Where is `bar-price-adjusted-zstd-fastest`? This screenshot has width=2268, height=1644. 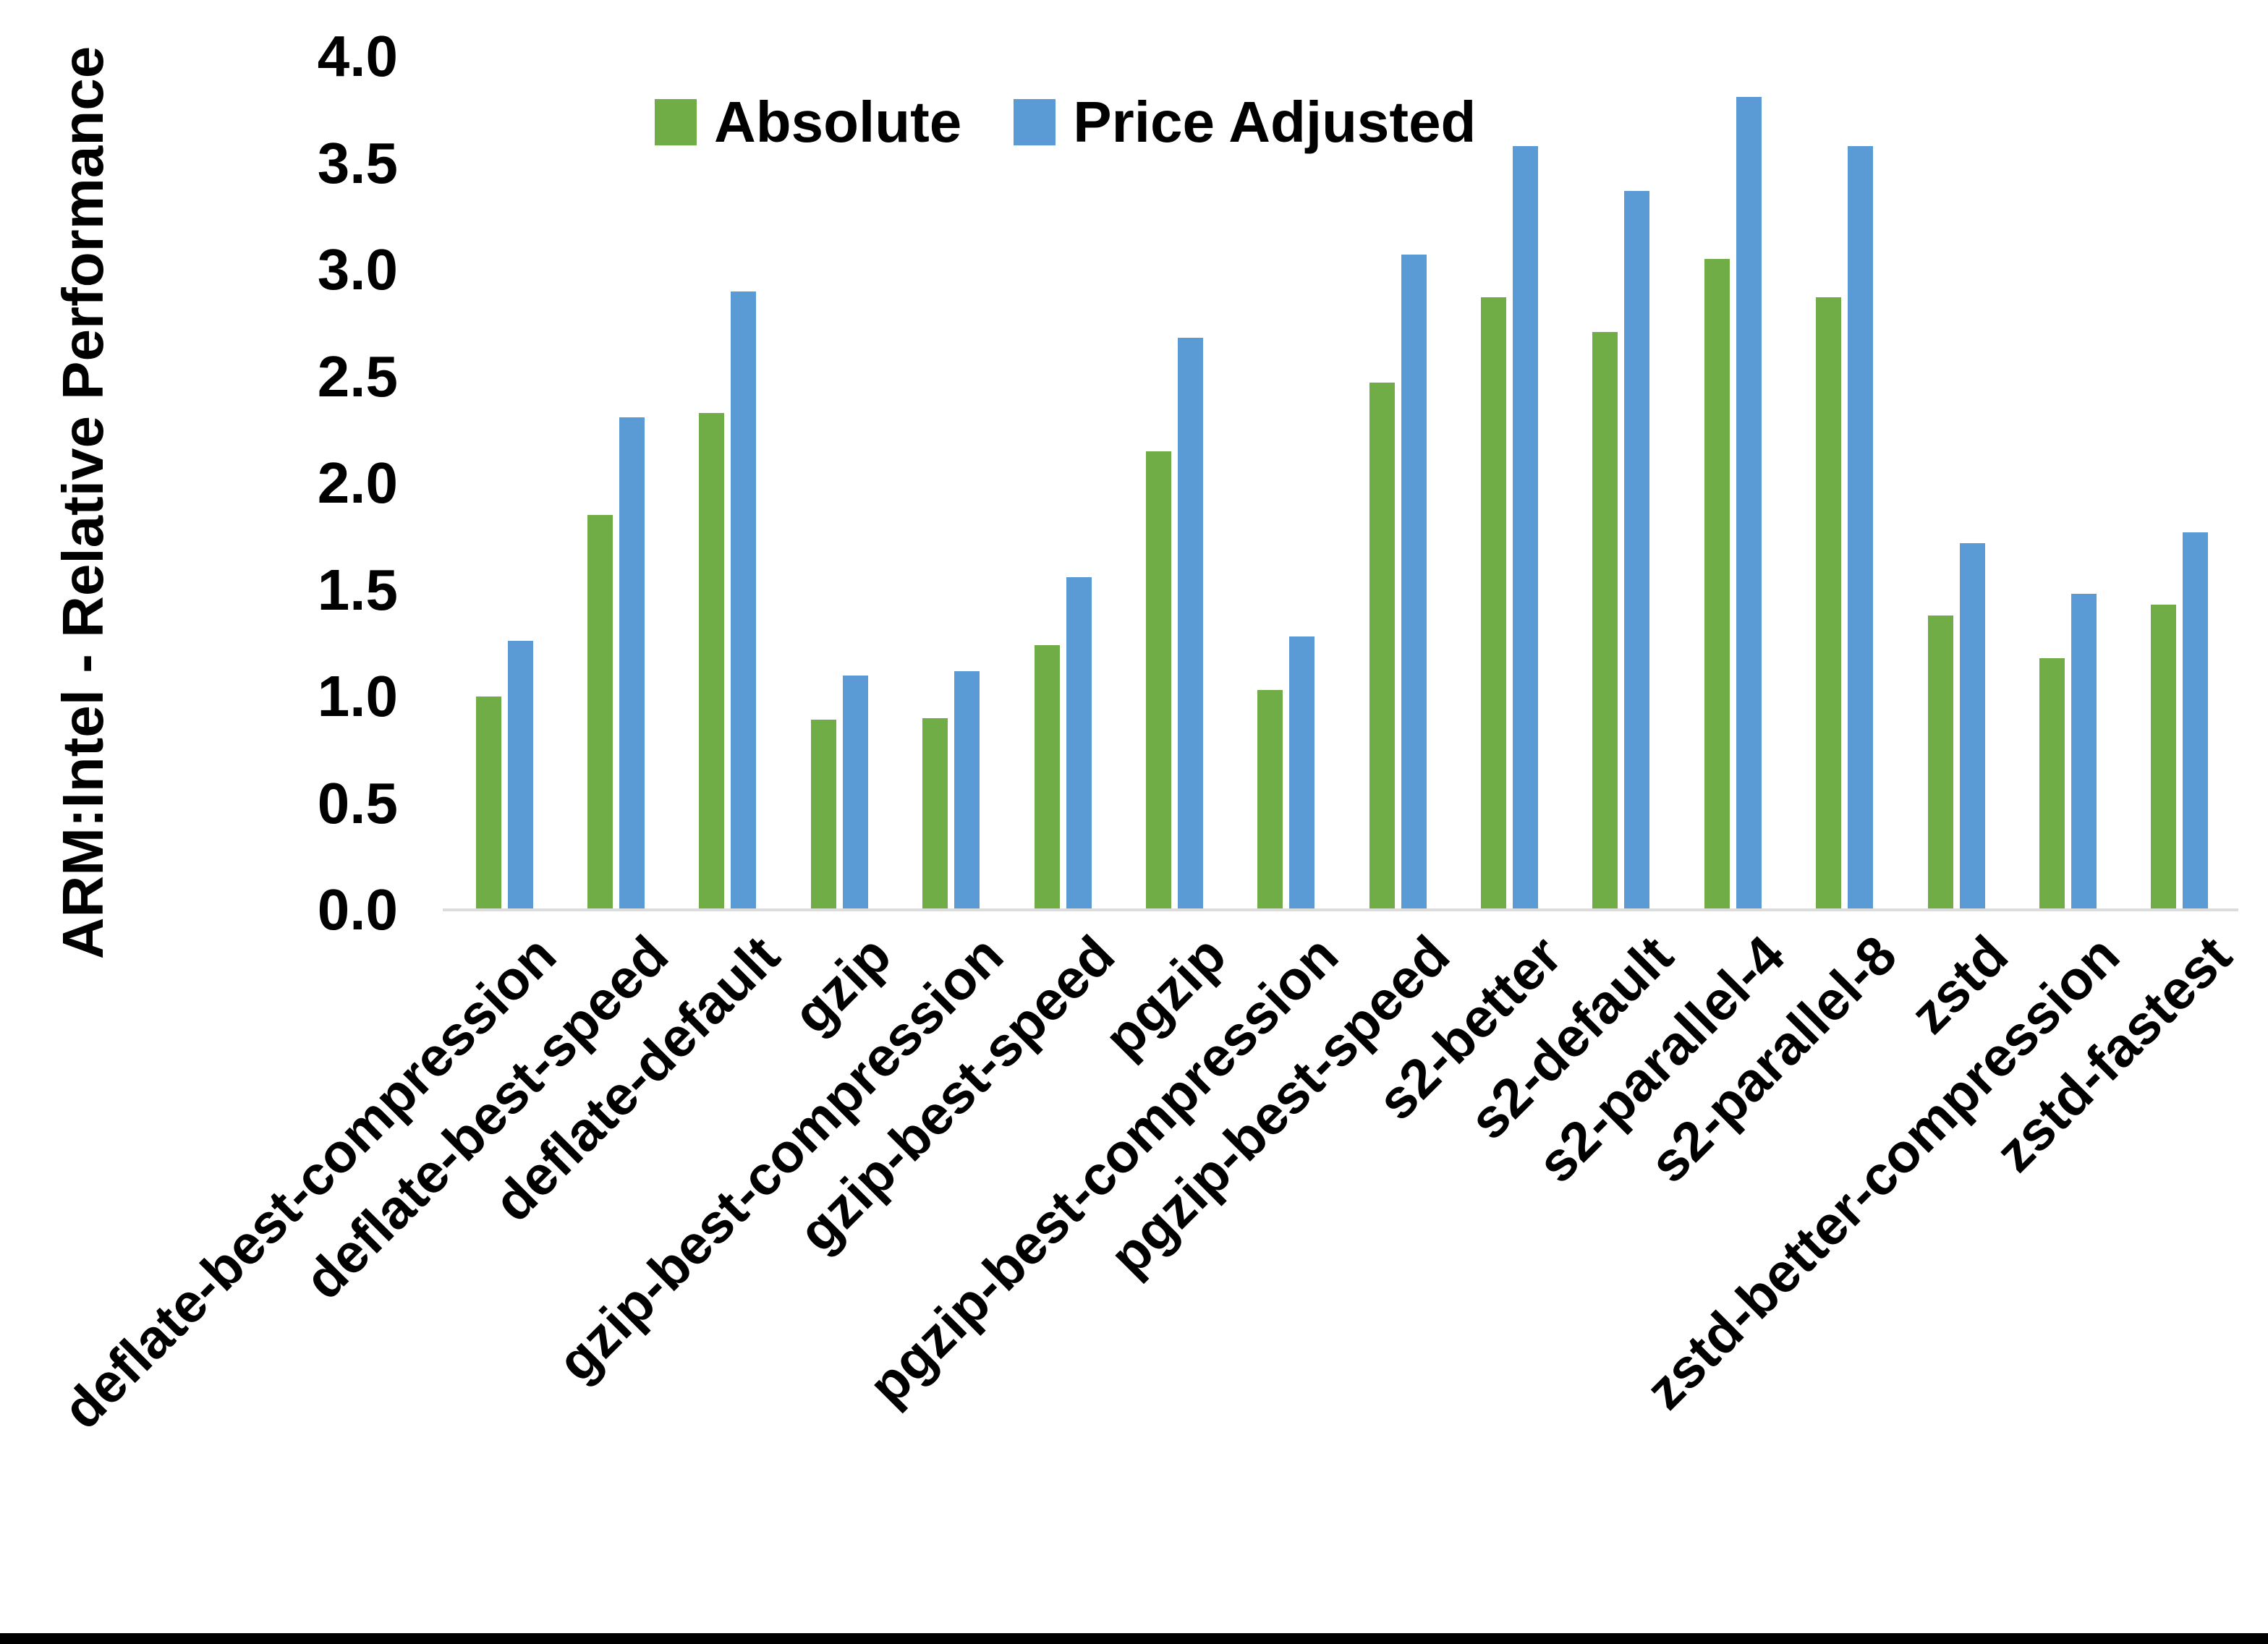
bar-price-adjusted-zstd-fastest is located at coordinates (2196, 721).